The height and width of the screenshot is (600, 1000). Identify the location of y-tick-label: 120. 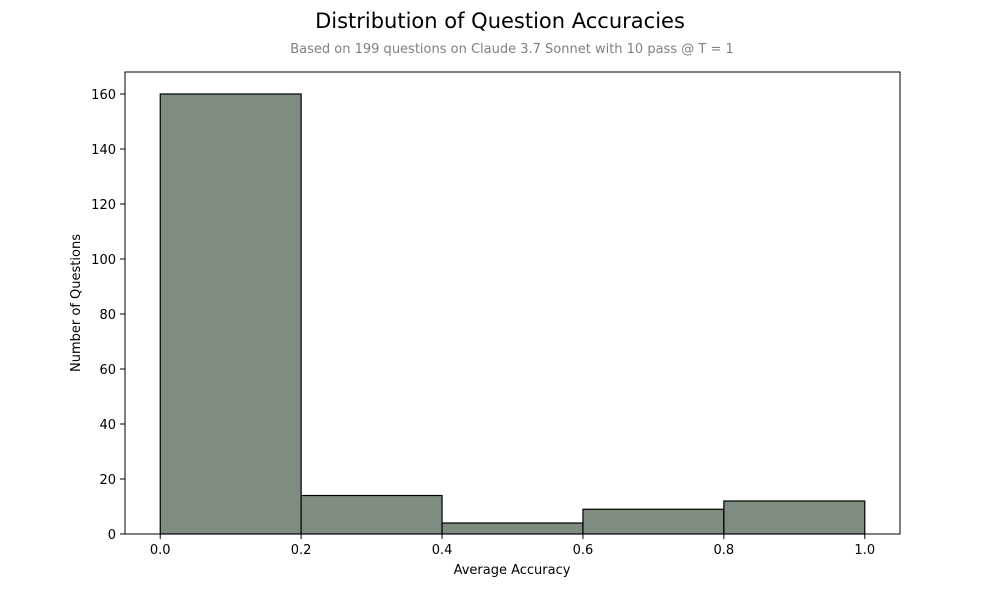
(103, 205).